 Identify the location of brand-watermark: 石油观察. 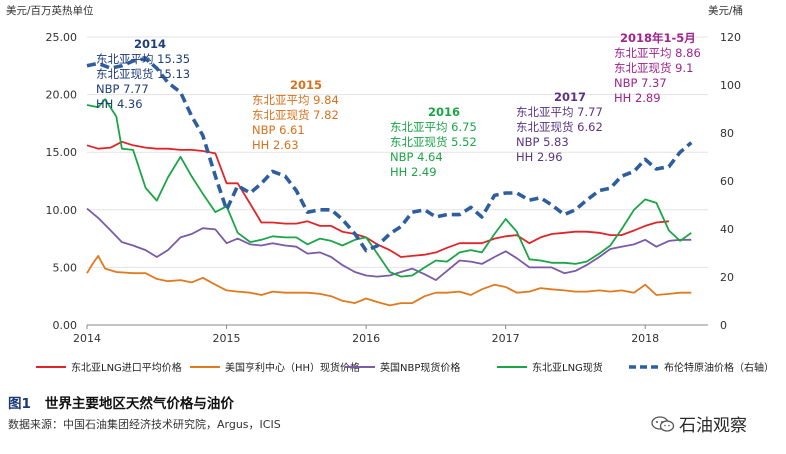
(699, 423).